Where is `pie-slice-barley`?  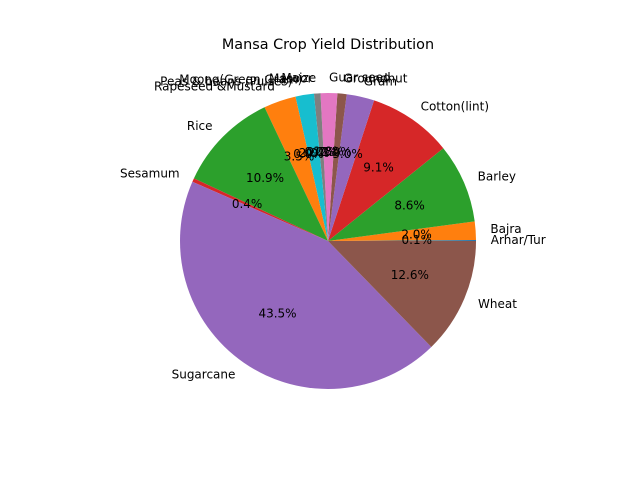
pie-slice-barley is located at coordinates (401, 194).